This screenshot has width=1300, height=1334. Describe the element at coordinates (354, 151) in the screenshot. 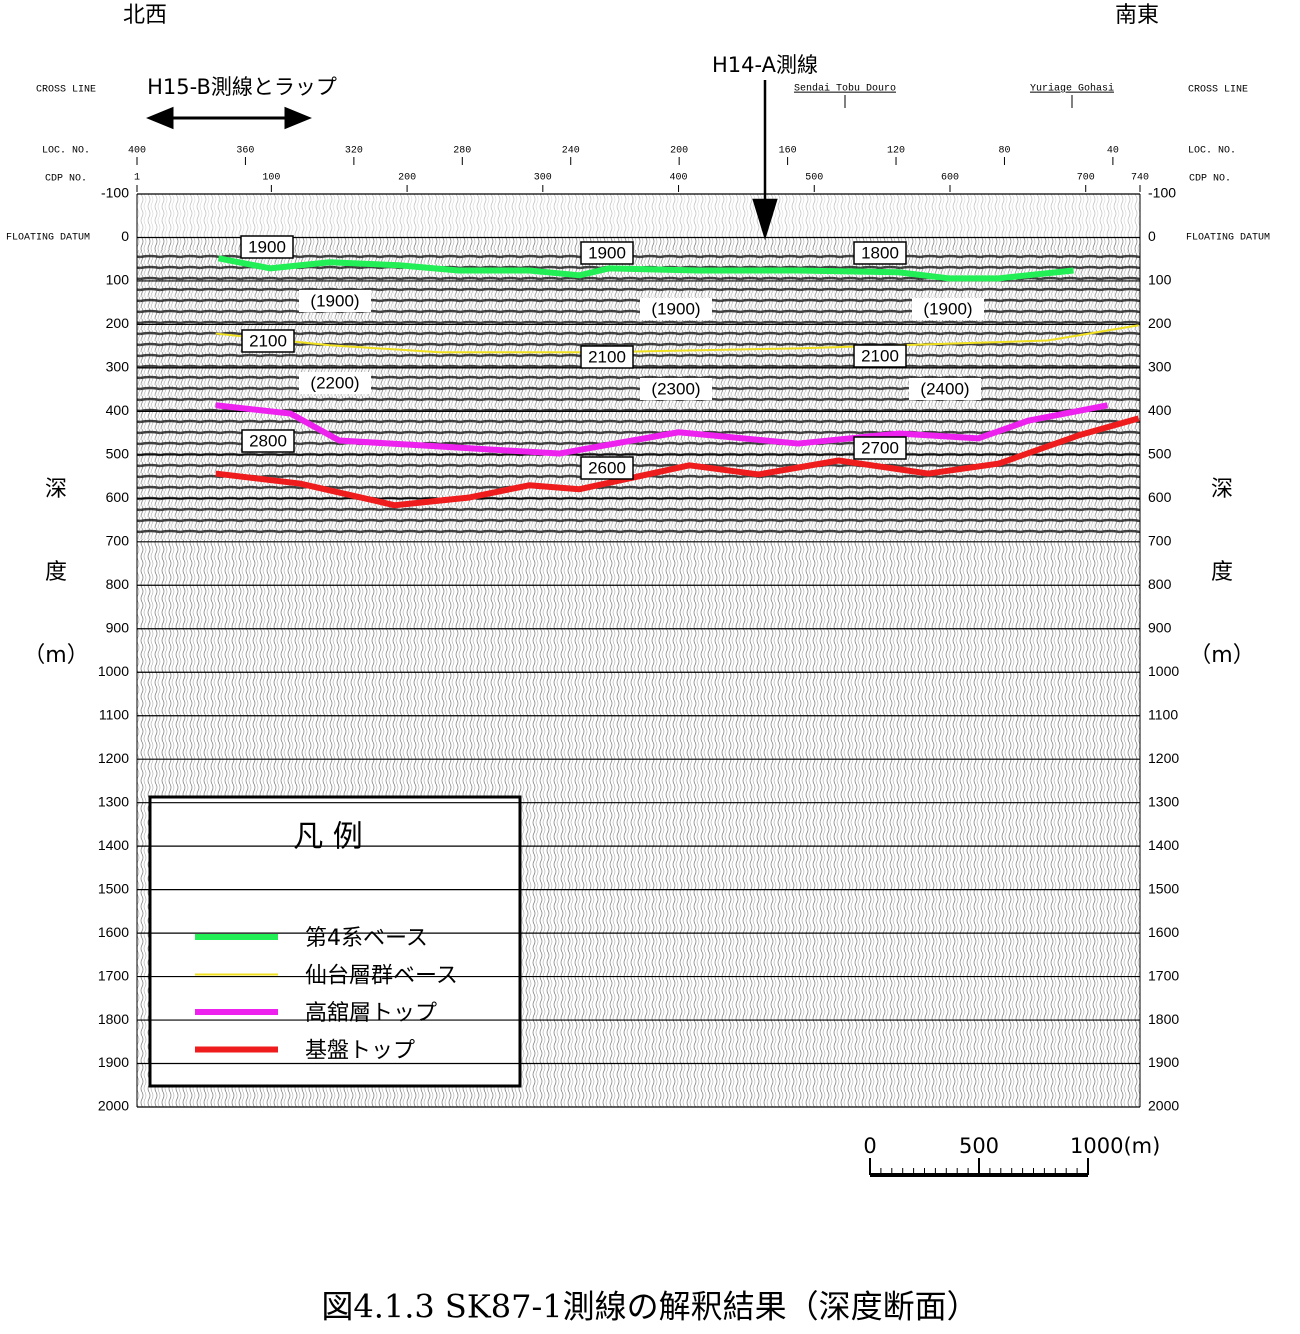

I see `x2-tick-label: 320` at that location.